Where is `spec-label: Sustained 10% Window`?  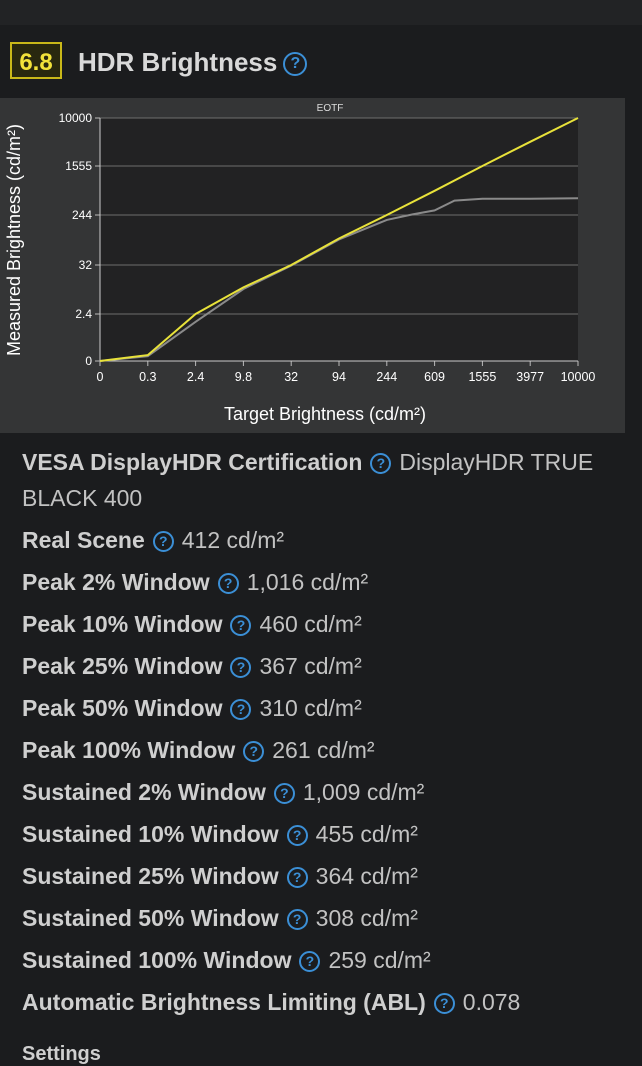
spec-label: Sustained 10% Window is located at coordinates (150, 834).